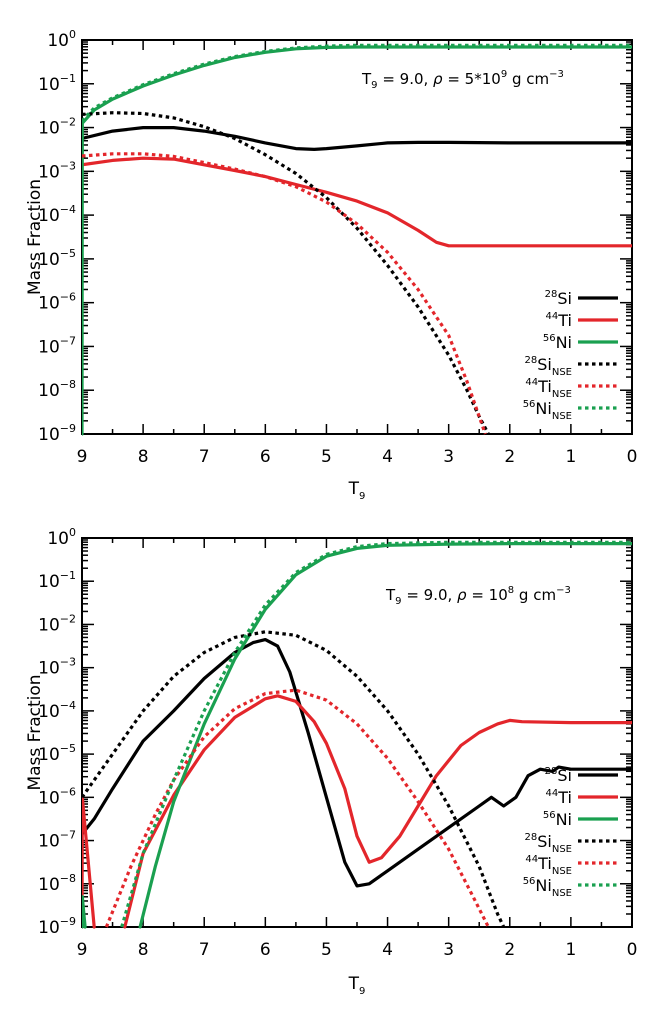  I want to click on condition-annotation: T9 = 9.0, ρ = 108 g cm−3, so click(478, 596).